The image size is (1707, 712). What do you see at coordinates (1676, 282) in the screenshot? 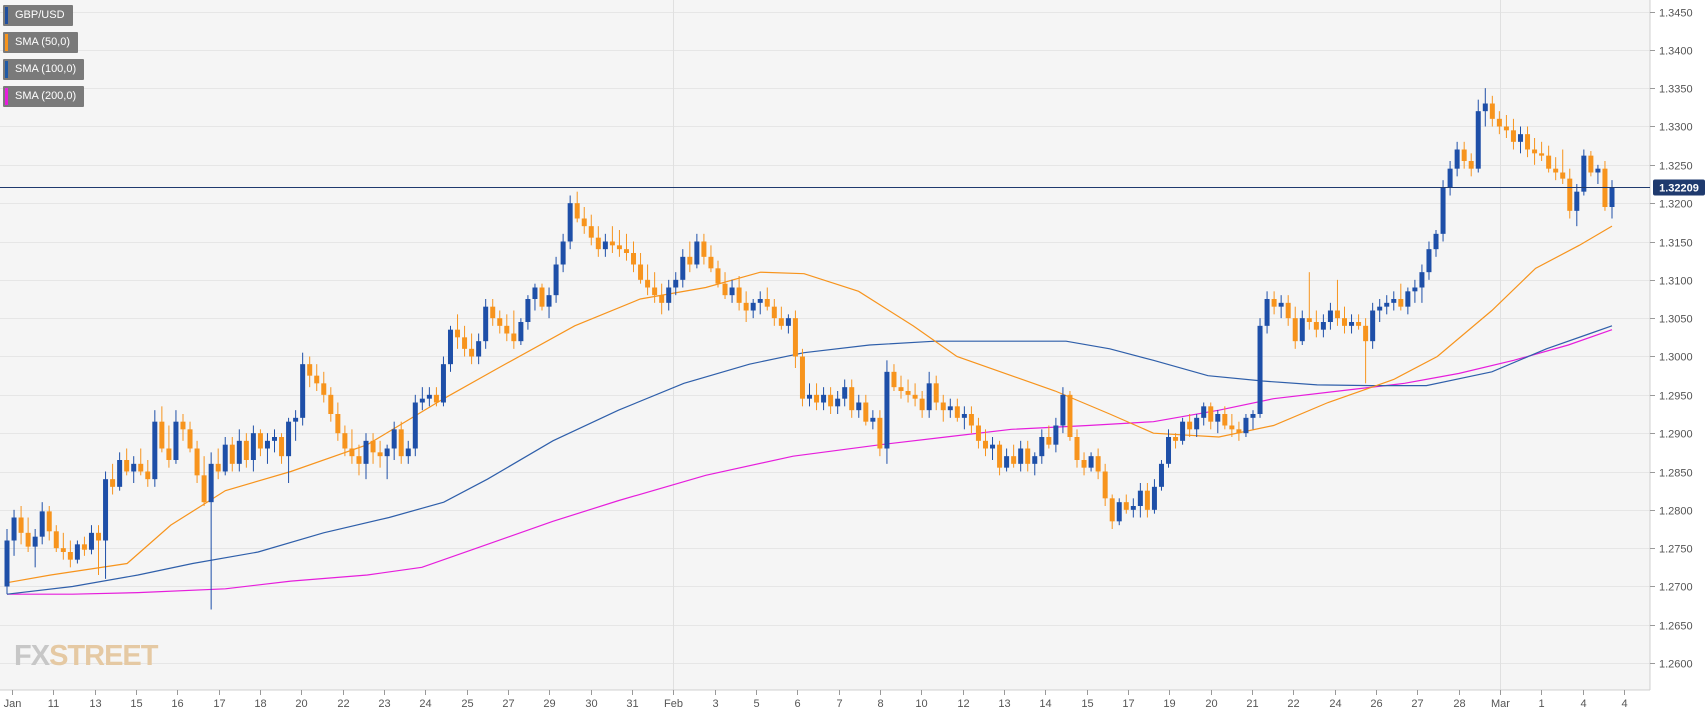
I see `y-tick-label: 1.3100` at bounding box center [1676, 282].